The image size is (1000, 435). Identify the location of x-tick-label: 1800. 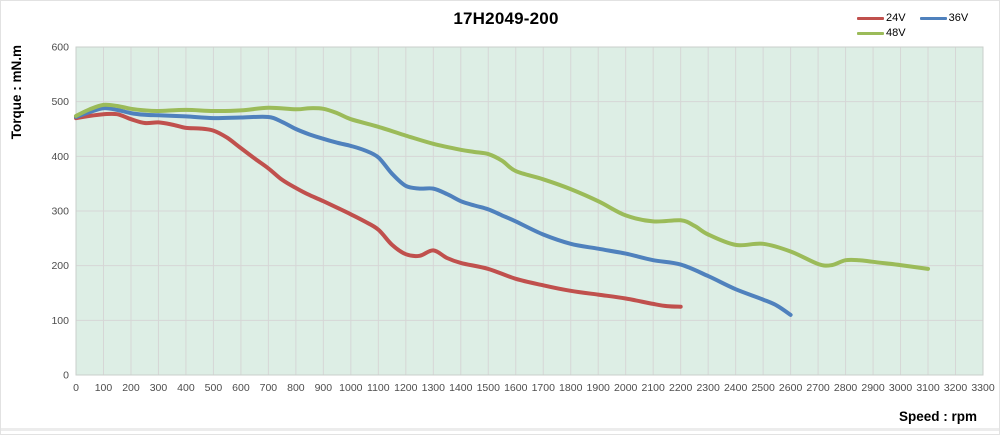
(571, 388).